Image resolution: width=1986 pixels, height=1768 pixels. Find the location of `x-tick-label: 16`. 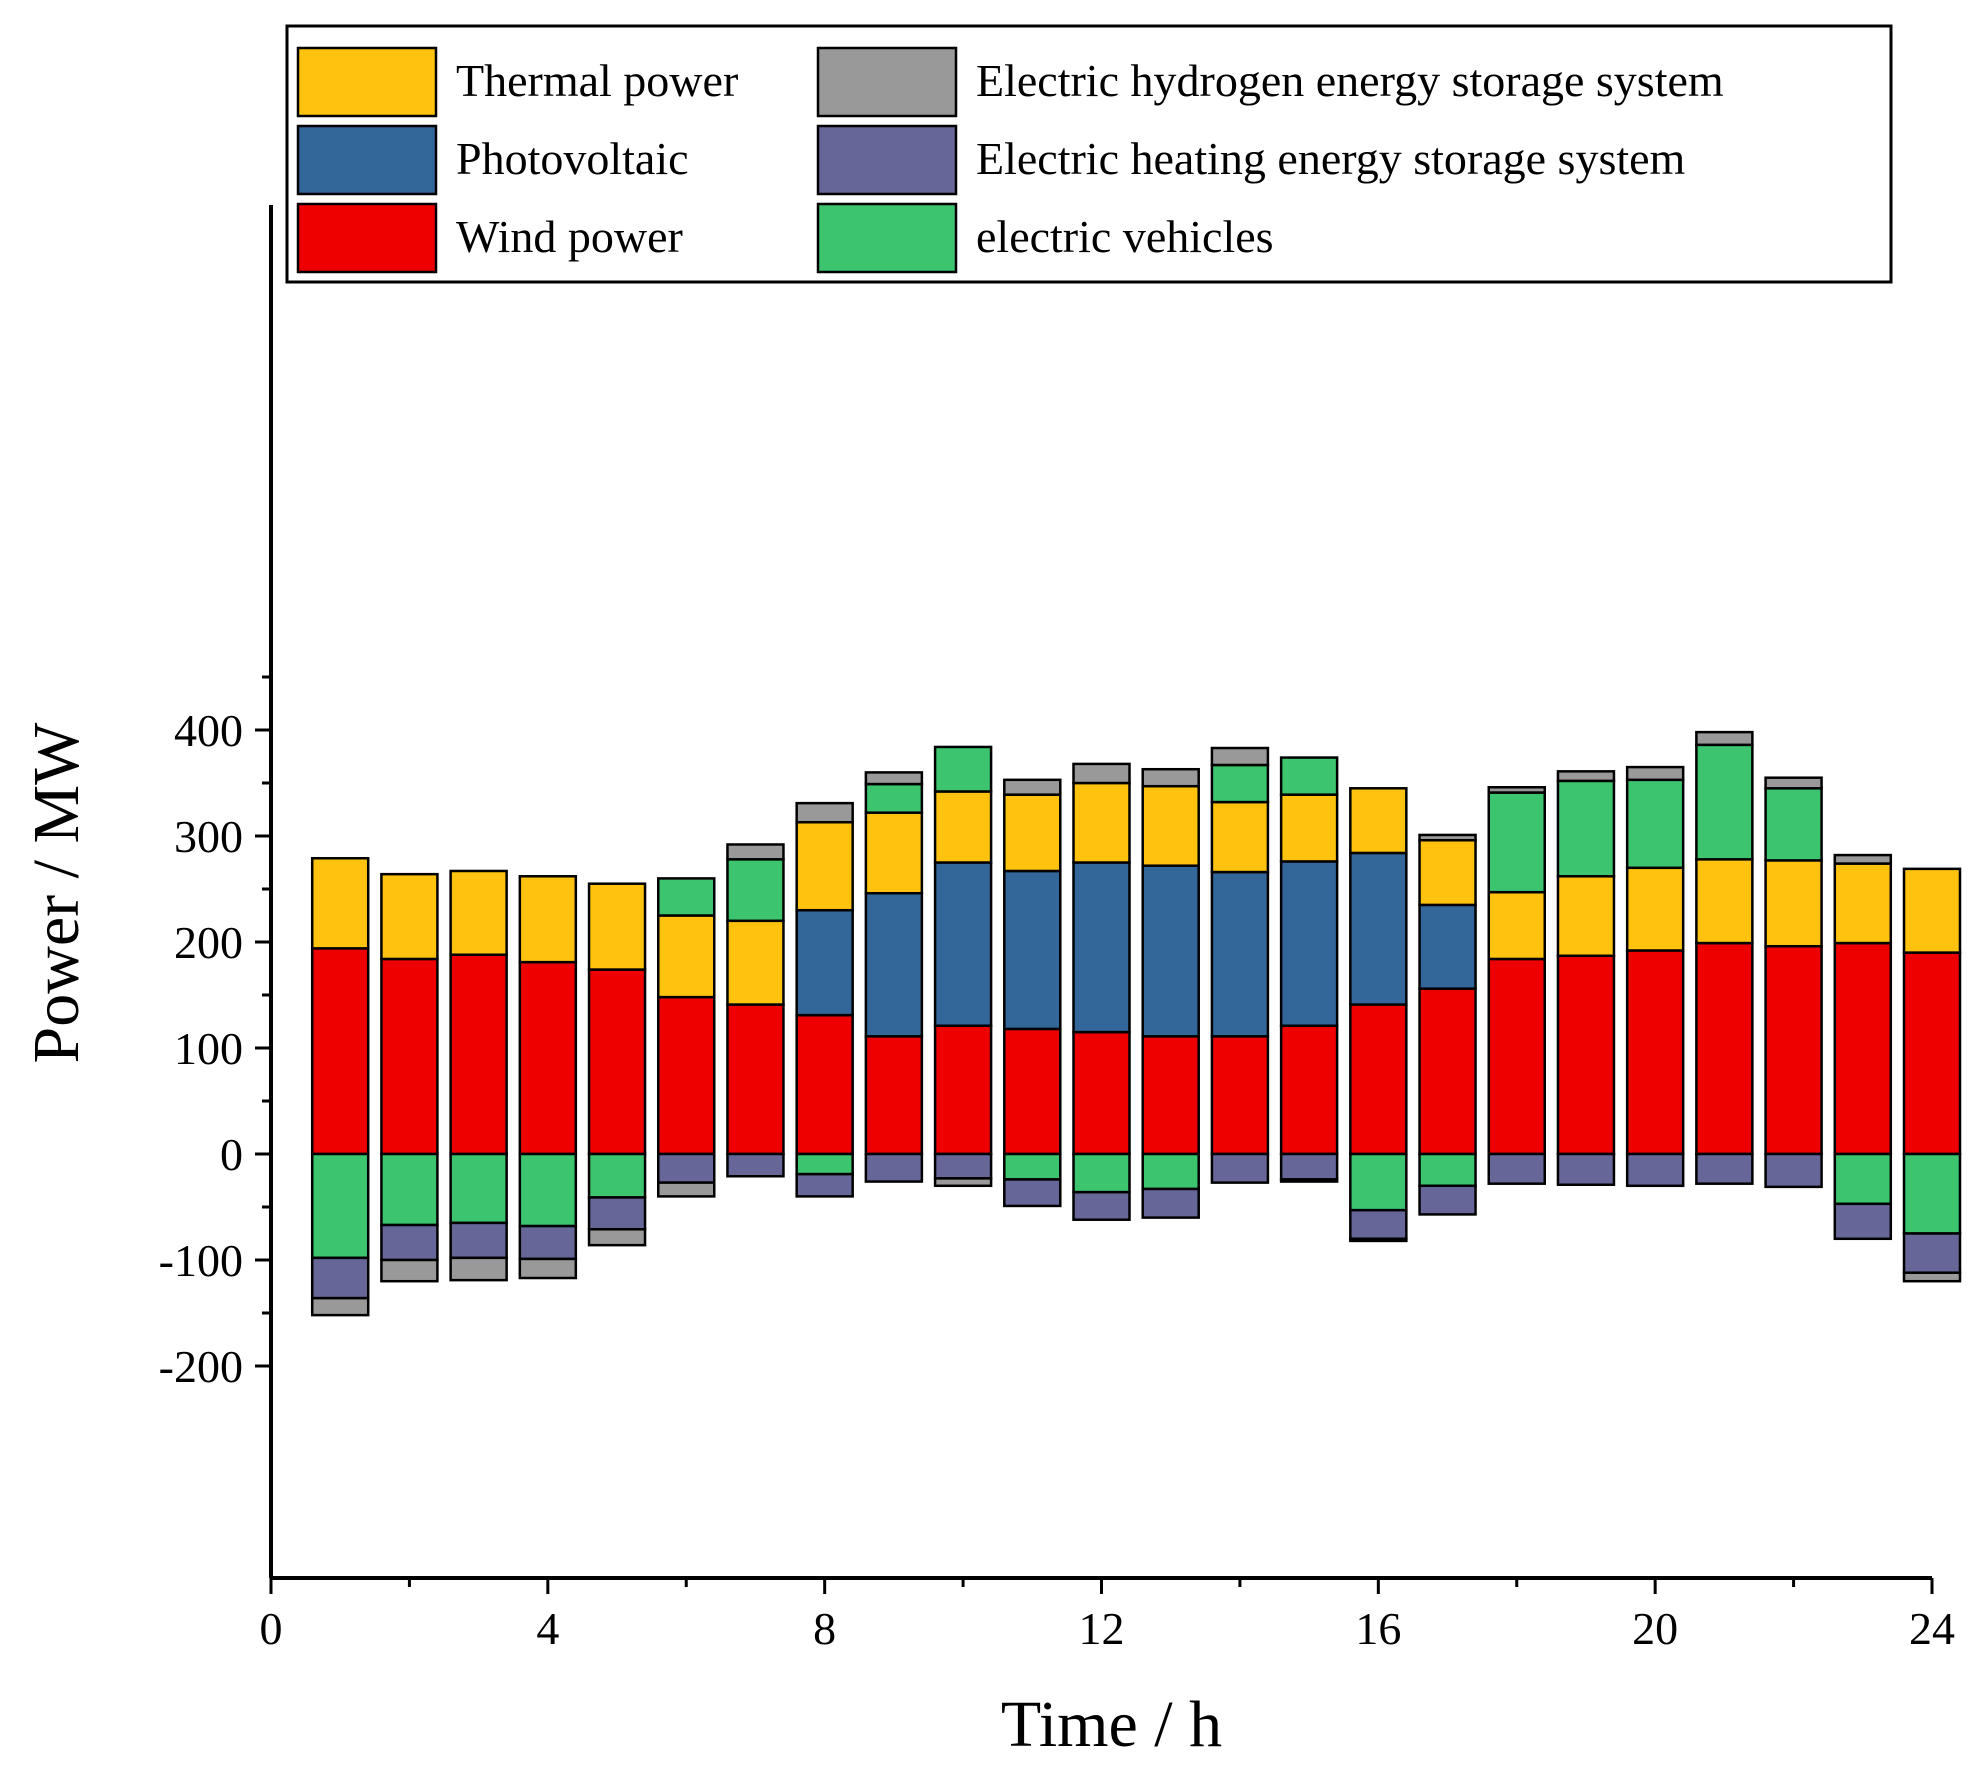

x-tick-label: 16 is located at coordinates (1378, 1628).